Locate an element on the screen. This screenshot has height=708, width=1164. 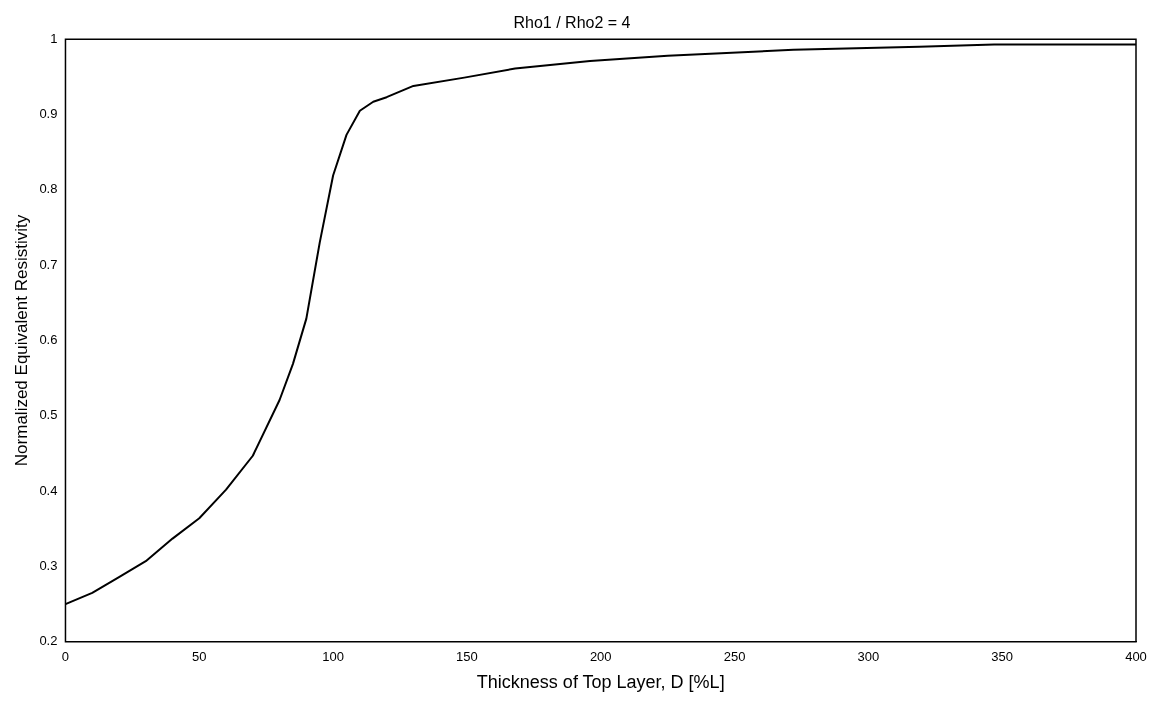
y-tick-label: 0.9 is located at coordinates (48, 114).